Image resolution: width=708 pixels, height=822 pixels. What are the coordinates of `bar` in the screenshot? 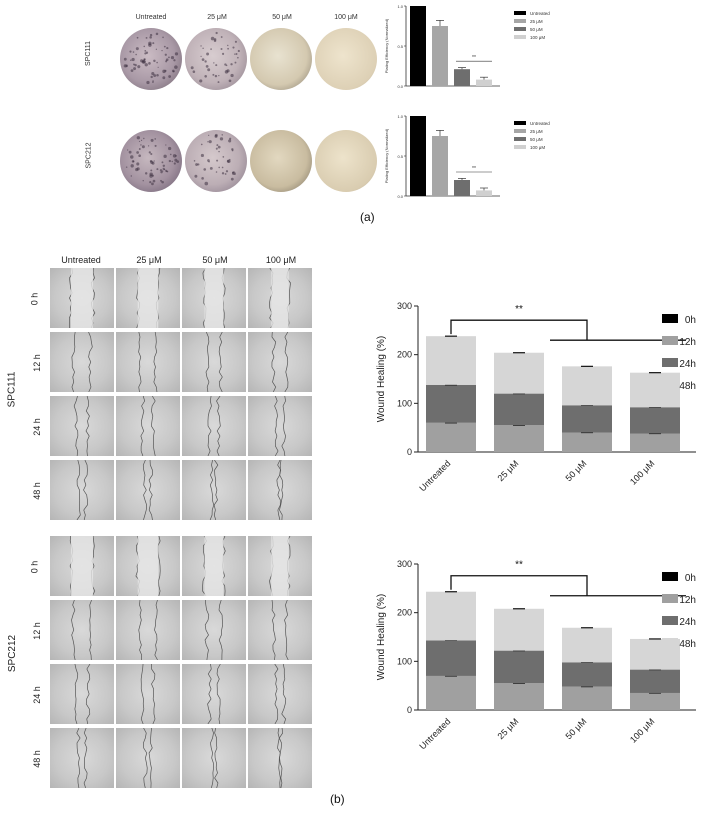 It's located at (484, 193).